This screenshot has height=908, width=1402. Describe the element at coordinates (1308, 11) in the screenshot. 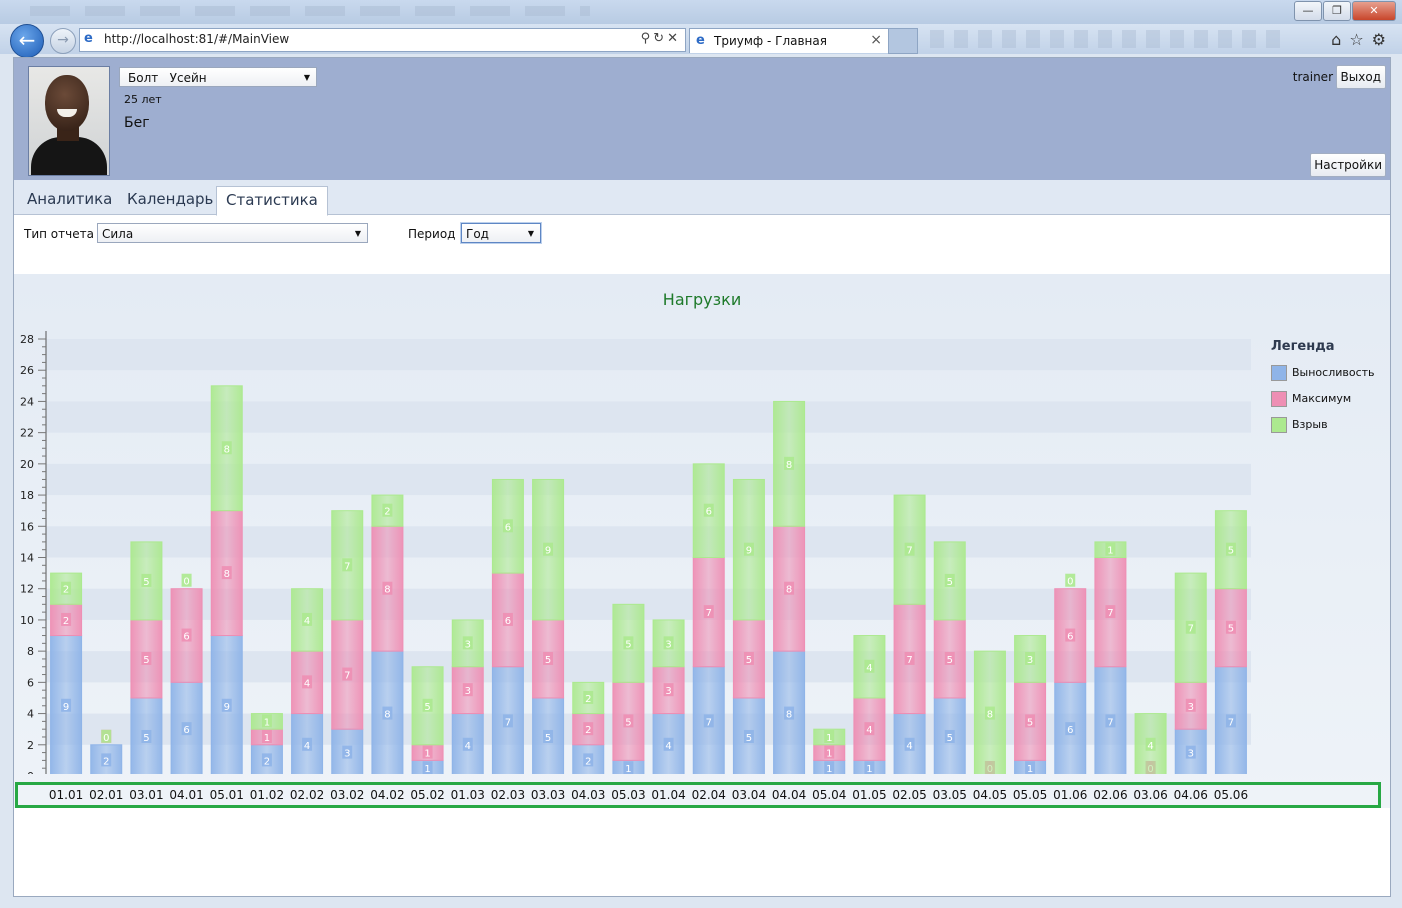

I see `minimize-button: —` at that location.